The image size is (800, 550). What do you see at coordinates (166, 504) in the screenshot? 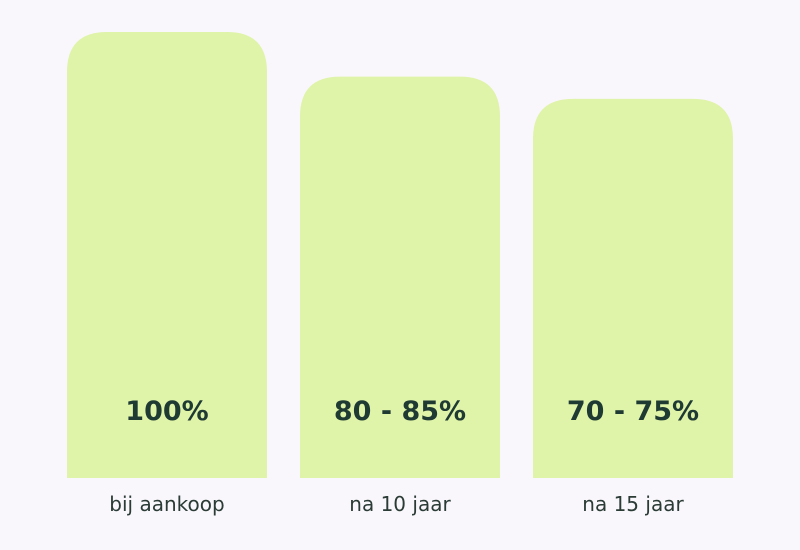
I see `category-label: bij aankoop` at bounding box center [166, 504].